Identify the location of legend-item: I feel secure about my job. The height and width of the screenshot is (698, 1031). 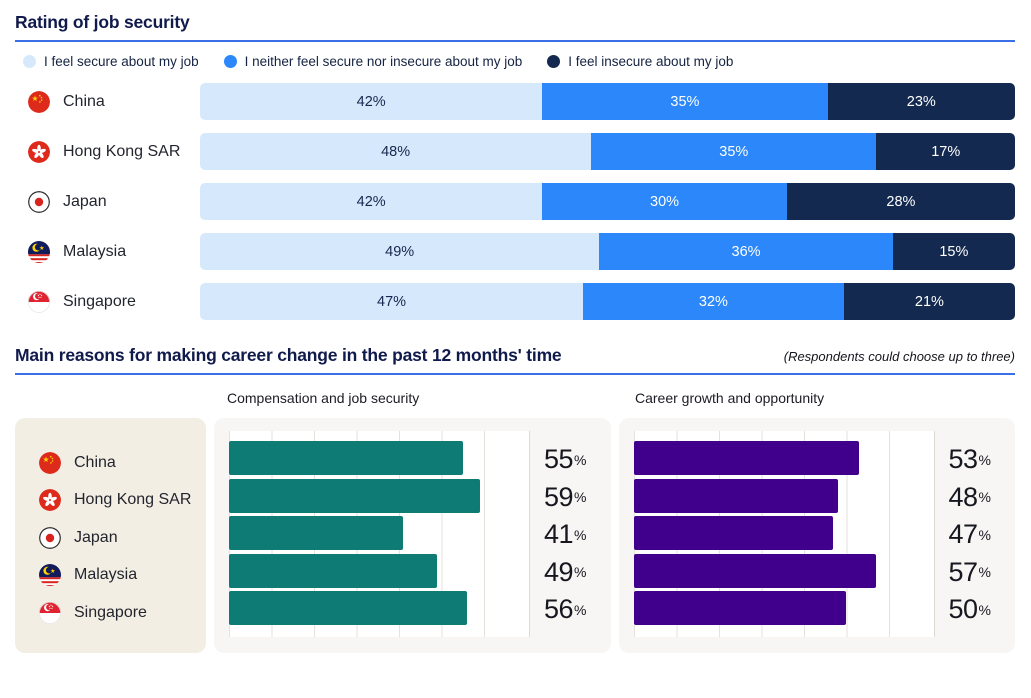
(111, 61).